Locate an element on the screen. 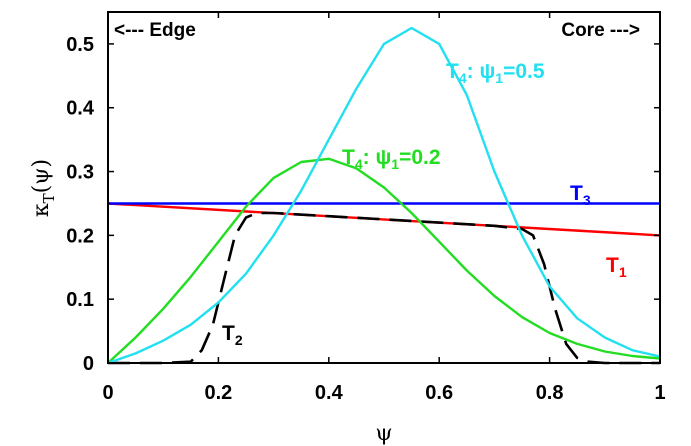 The height and width of the screenshot is (446, 691). x-tick-label: 0 is located at coordinates (107, 393).